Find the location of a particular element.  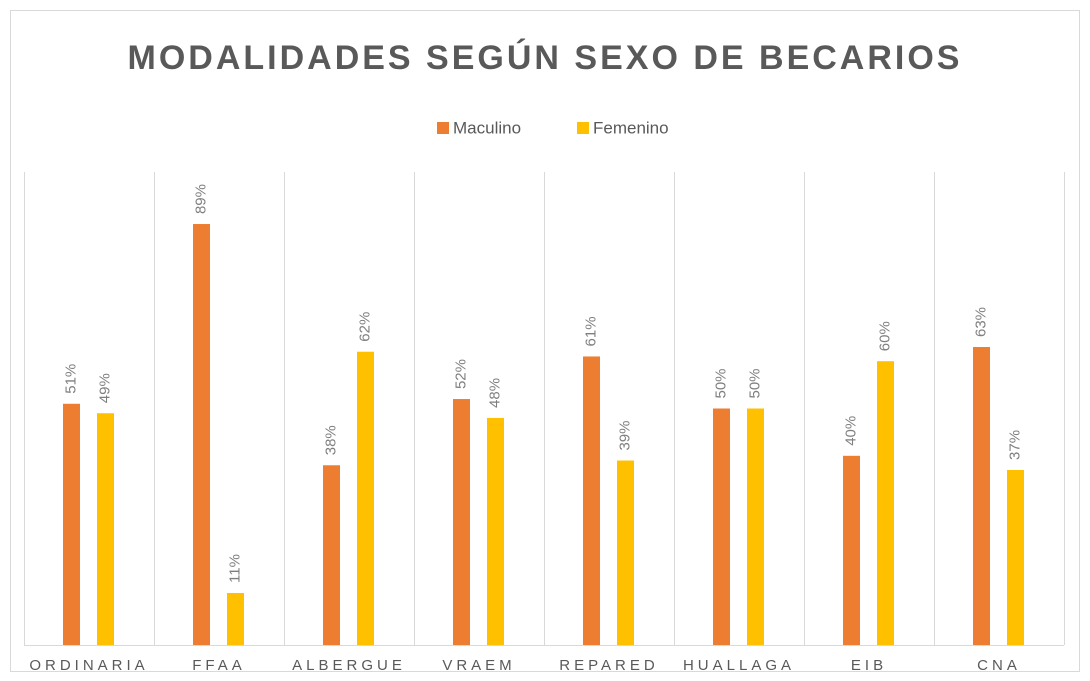

x-tick-label: REPARED is located at coordinates (608, 665).